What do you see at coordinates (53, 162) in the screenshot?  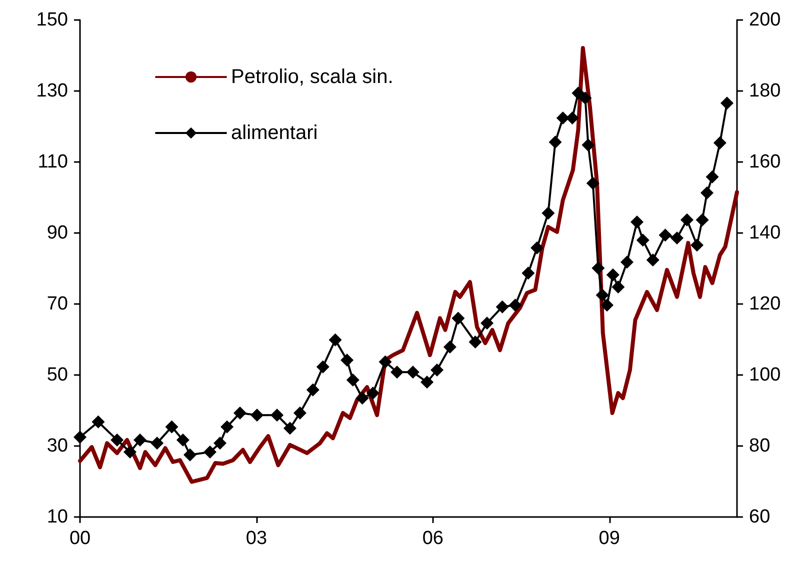 I see `y-tick-label: 110` at bounding box center [53, 162].